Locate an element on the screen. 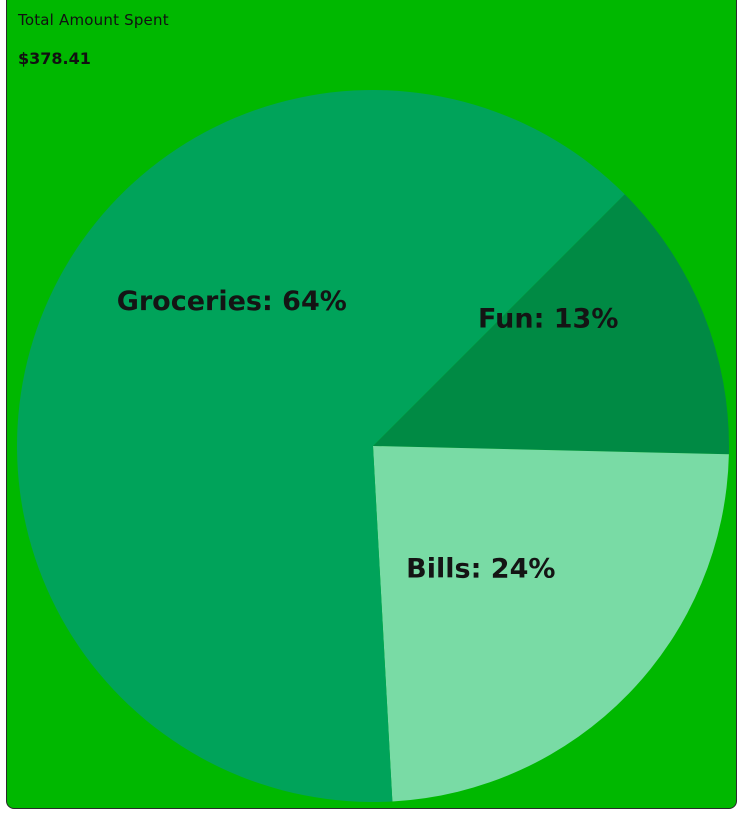 The height and width of the screenshot is (817, 745). total-amount-label: Total Amount Spent is located at coordinates (93, 20).